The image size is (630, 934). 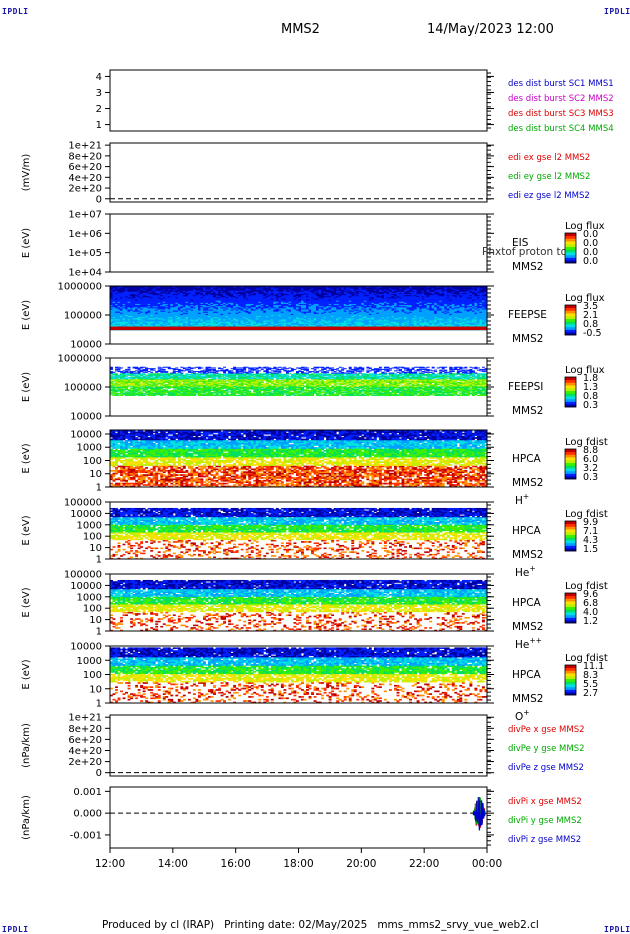 I want to click on panel-hpca-o-ytick-label-1: 10, so click(x=95, y=689).